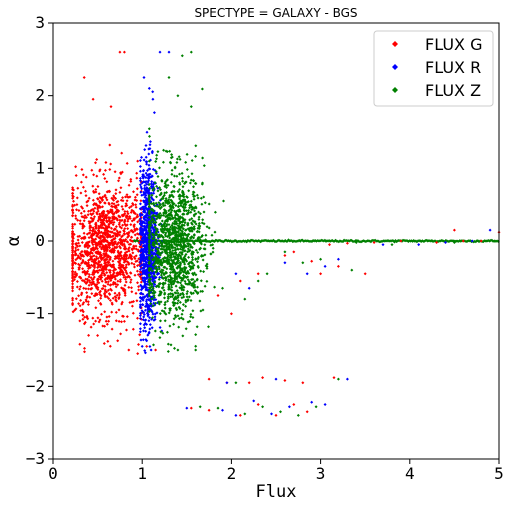 The height and width of the screenshot is (506, 510). What do you see at coordinates (53, 473) in the screenshot?
I see `x-tick-label: 0` at bounding box center [53, 473].